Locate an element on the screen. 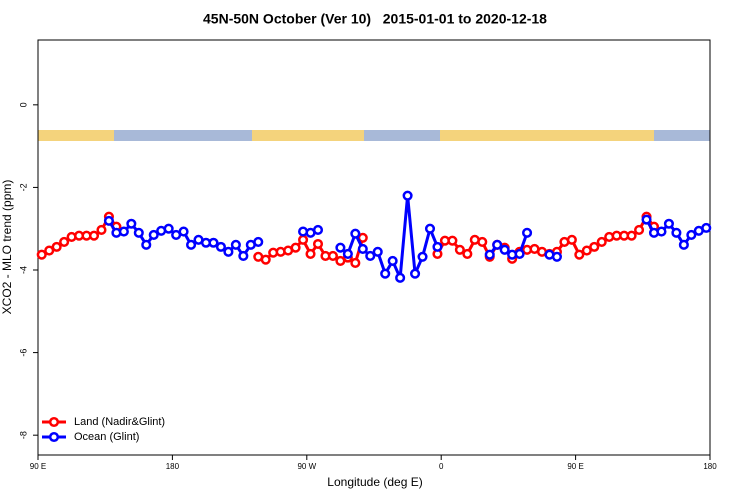 The height and width of the screenshot is (500, 750). land-sea-strip is located at coordinates (374, 135).